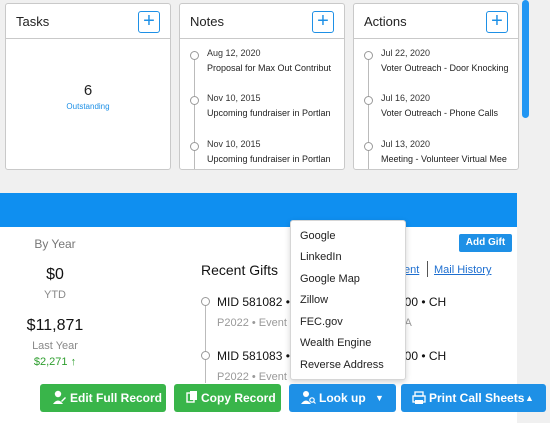 This screenshot has width=550, height=423. I want to click on menu-item-reverse-address: Reverse Address, so click(342, 365).